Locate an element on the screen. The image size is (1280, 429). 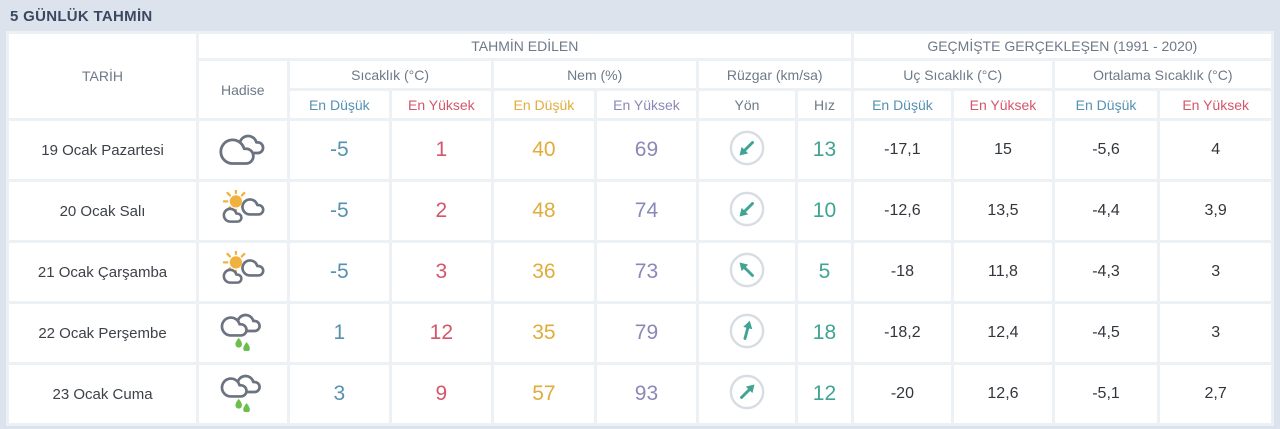
temp-max-header: En Yüksek is located at coordinates (441, 104).